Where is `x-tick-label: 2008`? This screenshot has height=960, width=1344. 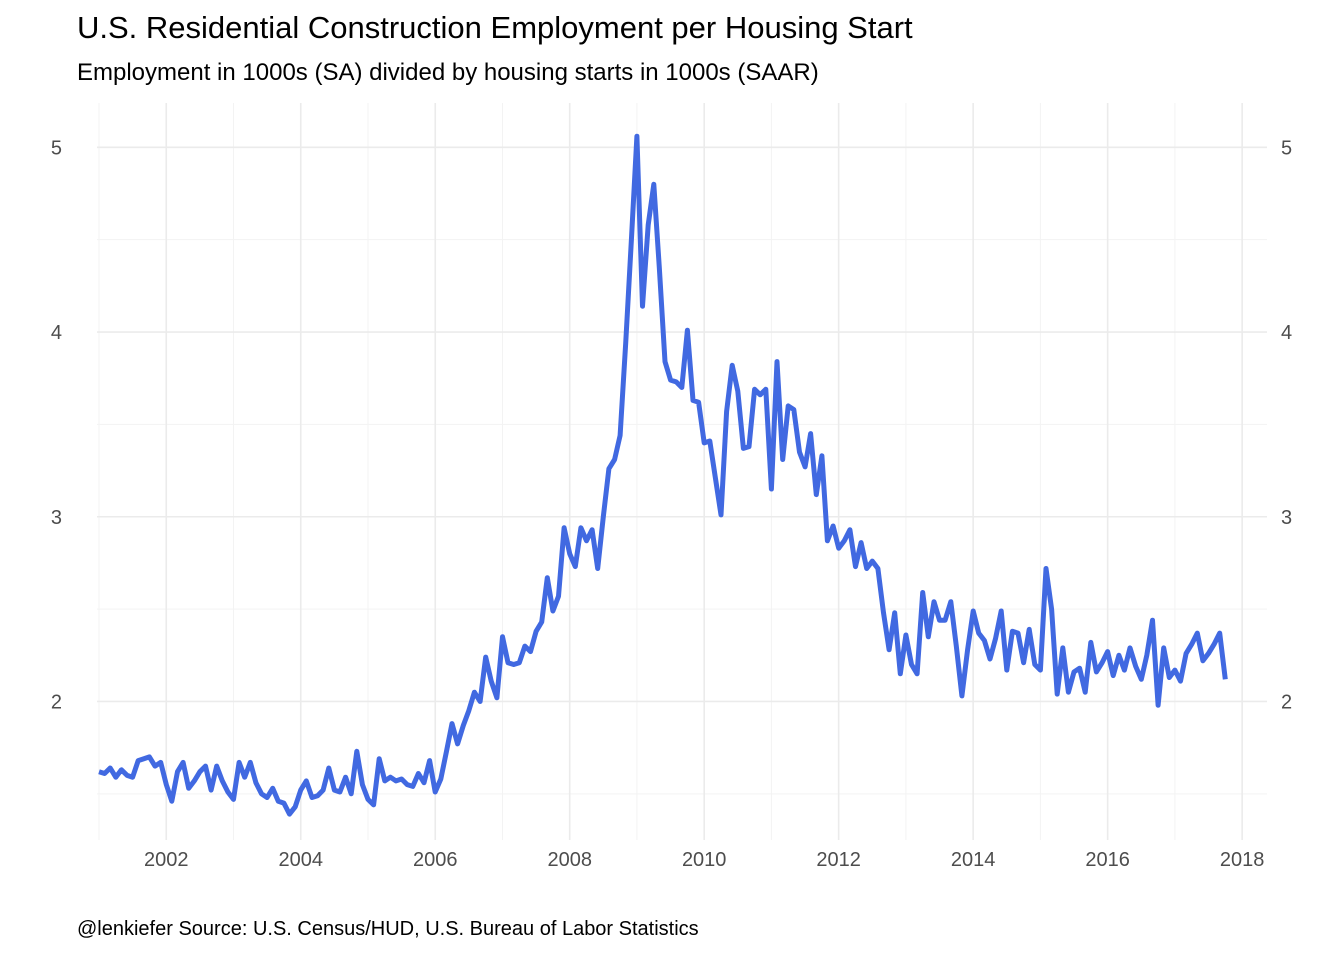
x-tick-label: 2008 is located at coordinates (569, 860).